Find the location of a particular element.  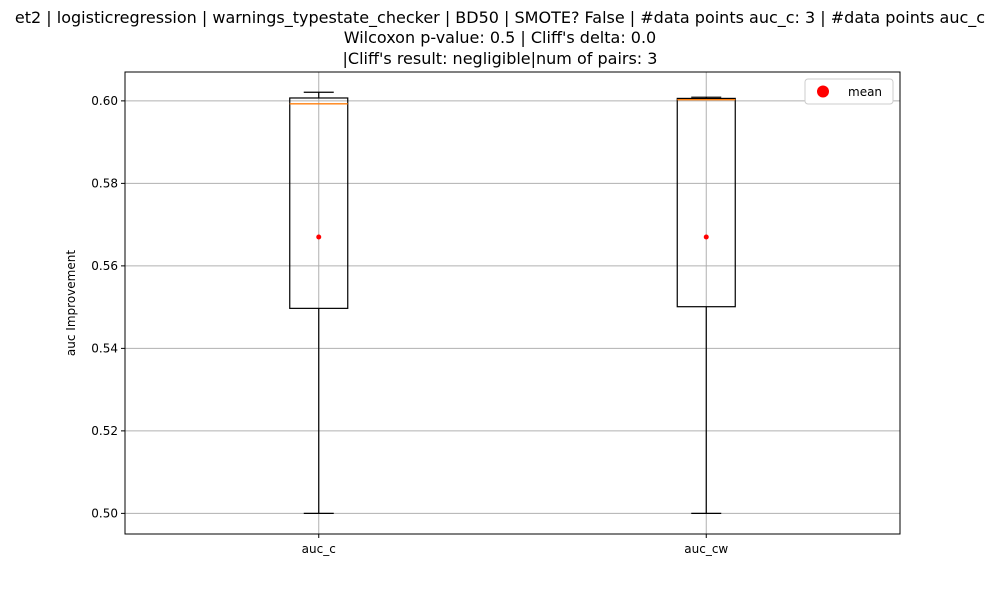

y-tick-label: 0.50 is located at coordinates (104, 513).